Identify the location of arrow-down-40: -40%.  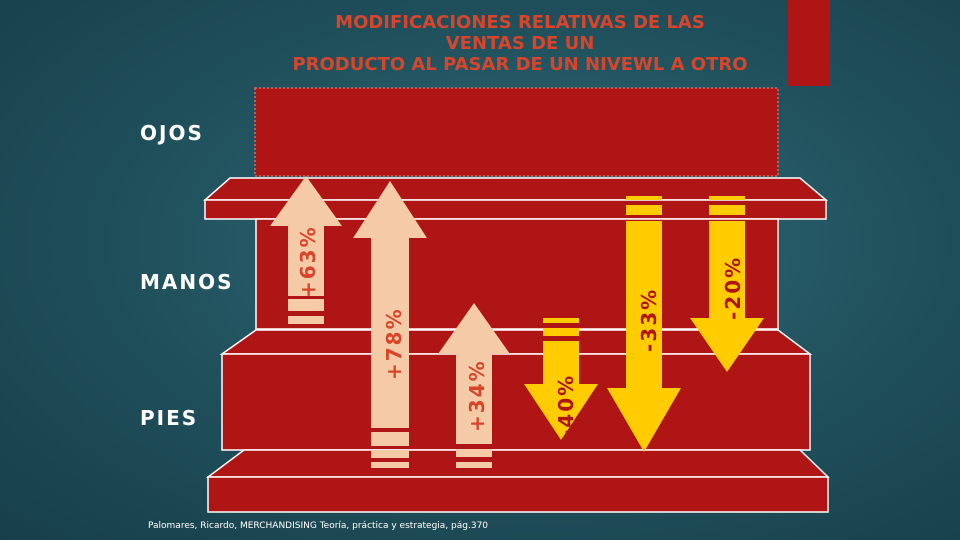
(561, 379).